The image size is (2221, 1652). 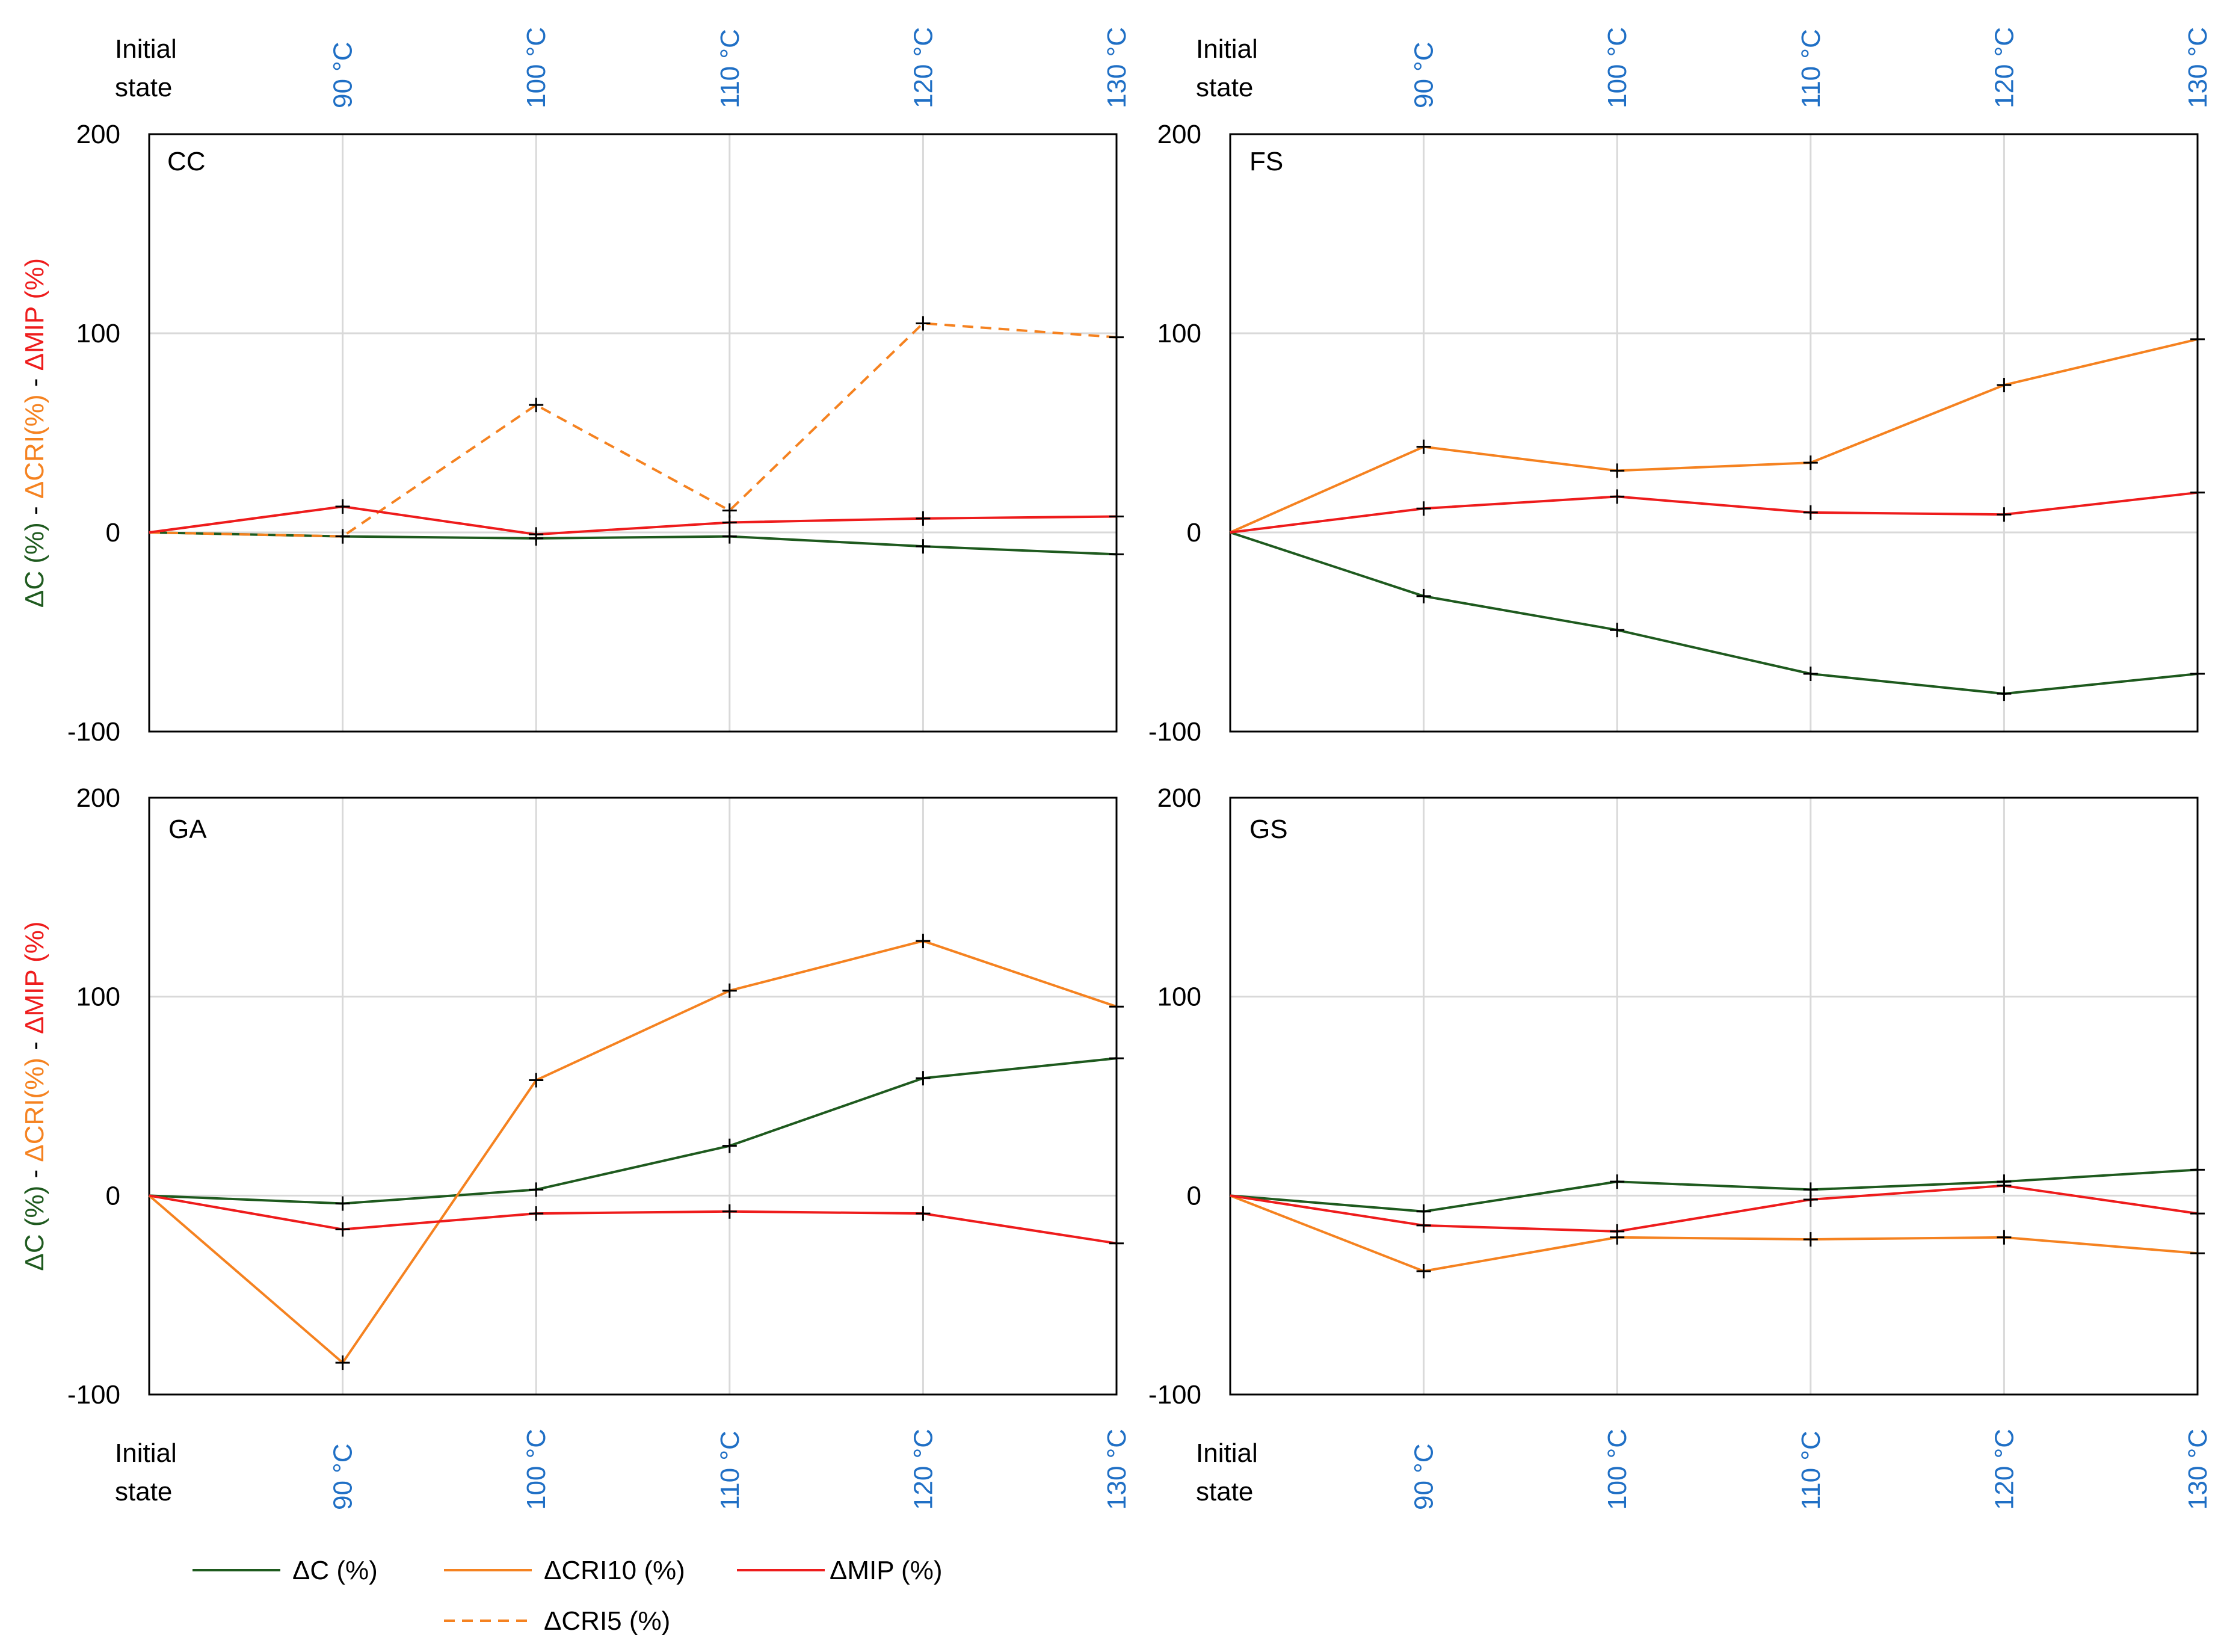 What do you see at coordinates (567, 1596) in the screenshot?
I see `legend: ΔC (%) ΔCRI10 (%) ΔMIP (%) ΔCRI5 (%)` at bounding box center [567, 1596].